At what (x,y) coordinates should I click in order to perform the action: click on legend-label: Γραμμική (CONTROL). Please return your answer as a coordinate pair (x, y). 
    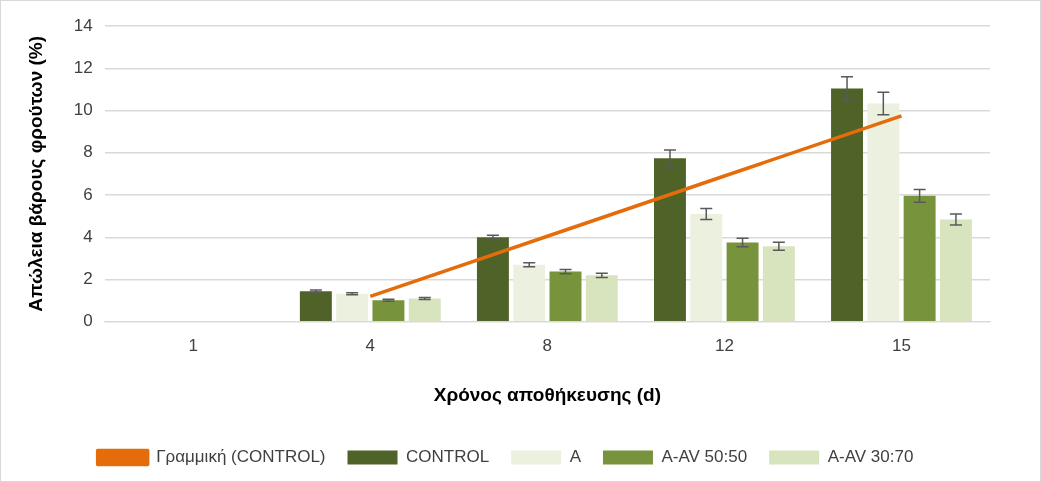
    Looking at the image, I should click on (241, 457).